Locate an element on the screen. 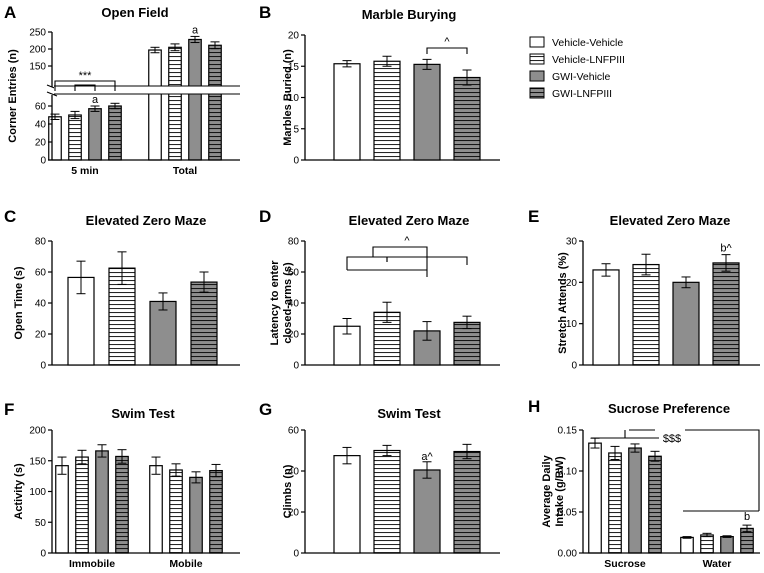 This screenshot has height=573, width=764. bar-gwi-vehicle-water is located at coordinates (727, 544).